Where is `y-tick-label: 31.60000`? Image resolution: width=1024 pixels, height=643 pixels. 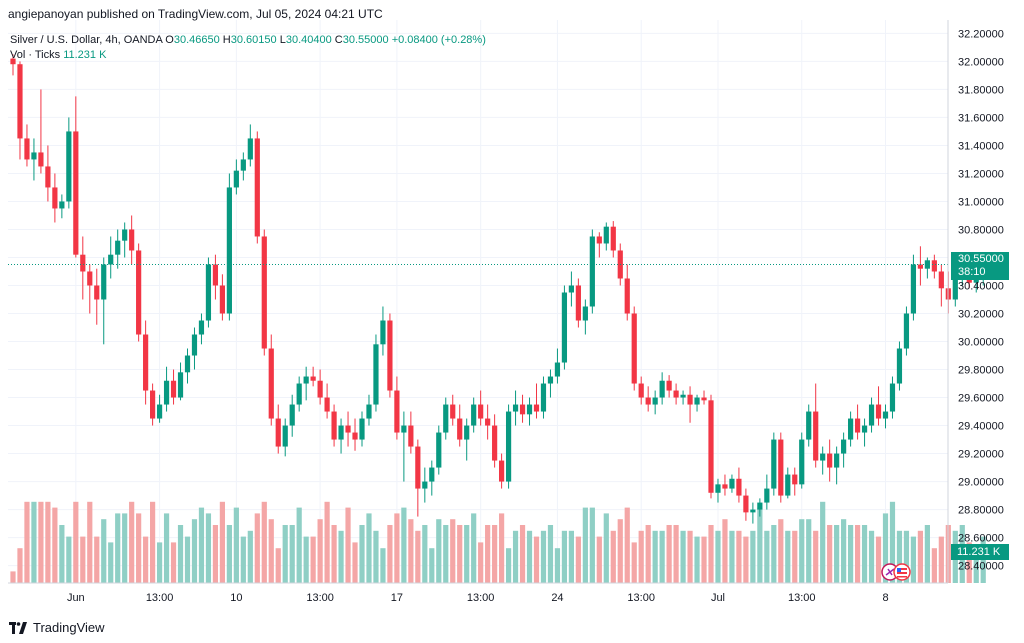 y-tick-label: 31.60000 is located at coordinates (981, 118).